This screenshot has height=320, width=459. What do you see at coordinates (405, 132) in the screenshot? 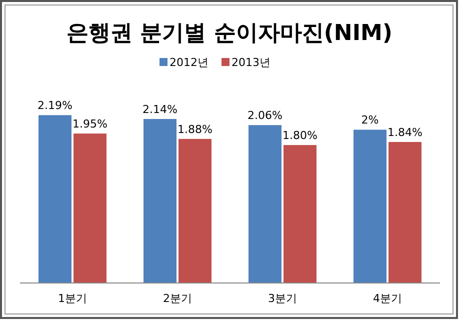
I see `data-label: 1.84%` at bounding box center [405, 132].